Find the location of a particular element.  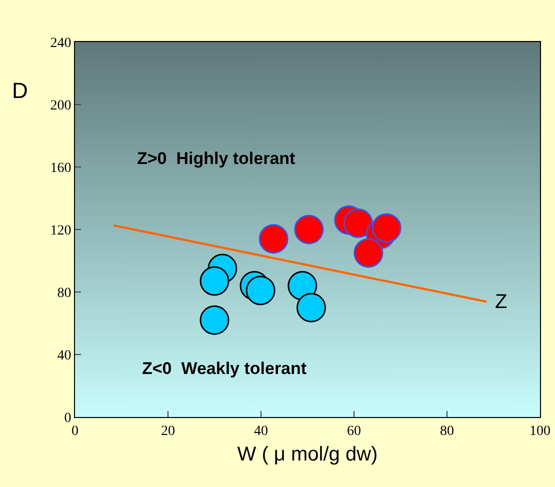

y-axis-title: D is located at coordinates (20, 90).